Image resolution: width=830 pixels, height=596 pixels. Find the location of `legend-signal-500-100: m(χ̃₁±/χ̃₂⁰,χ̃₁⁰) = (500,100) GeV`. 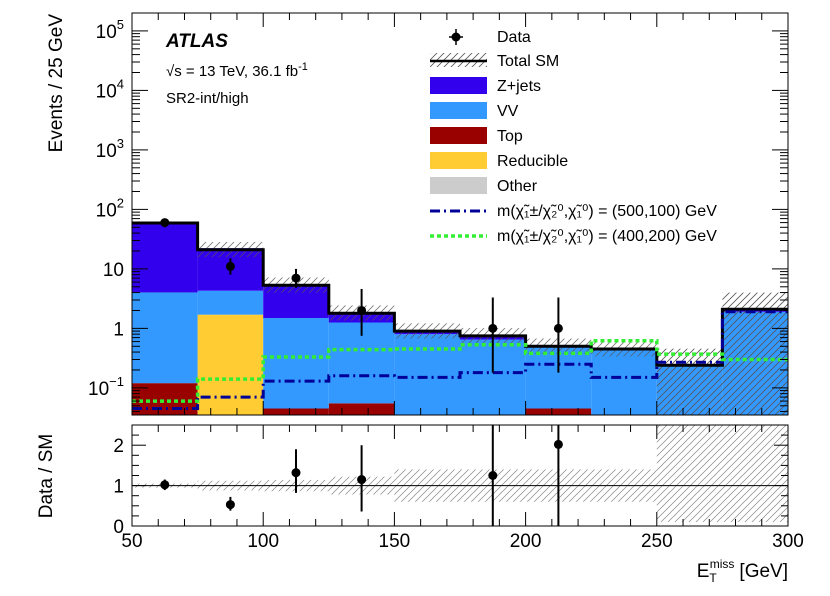

legend-signal-500-100: m(χ̃₁±/χ̃₂⁰,χ̃₁⁰) = (500,100) GeV is located at coordinates (573, 211).